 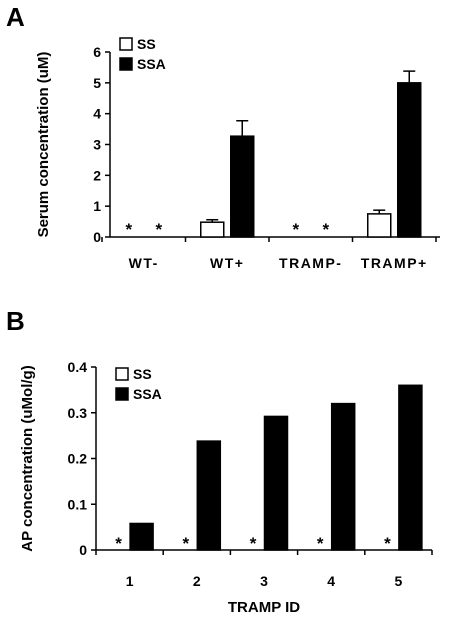 What do you see at coordinates (15, 321) in the screenshot?
I see `panel-b-letter: B` at bounding box center [15, 321].